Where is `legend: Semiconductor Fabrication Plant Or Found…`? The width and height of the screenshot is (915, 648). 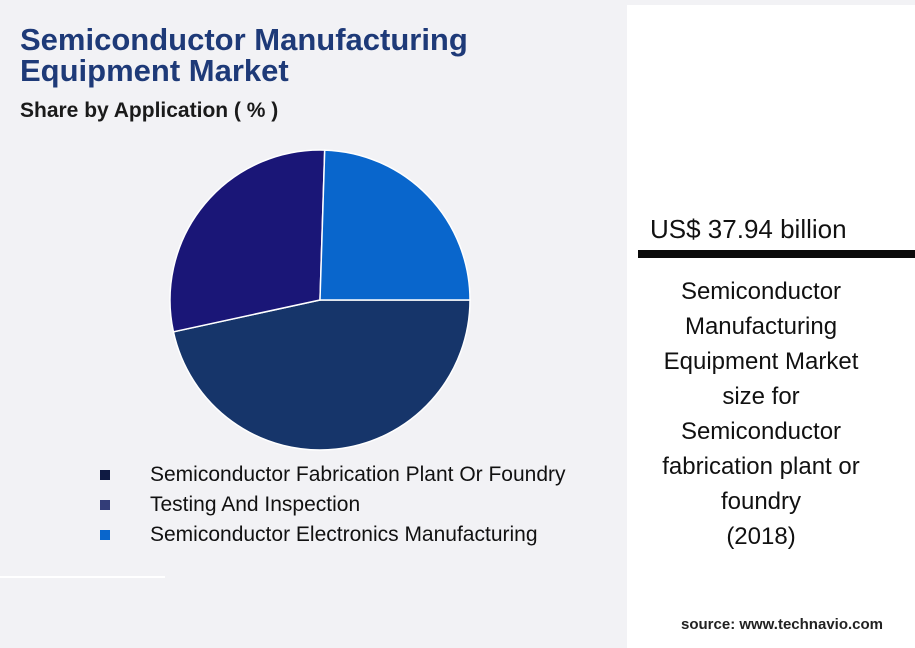
legend: Semiconductor Fabrication Plant Or Found… is located at coordinates (333, 505).